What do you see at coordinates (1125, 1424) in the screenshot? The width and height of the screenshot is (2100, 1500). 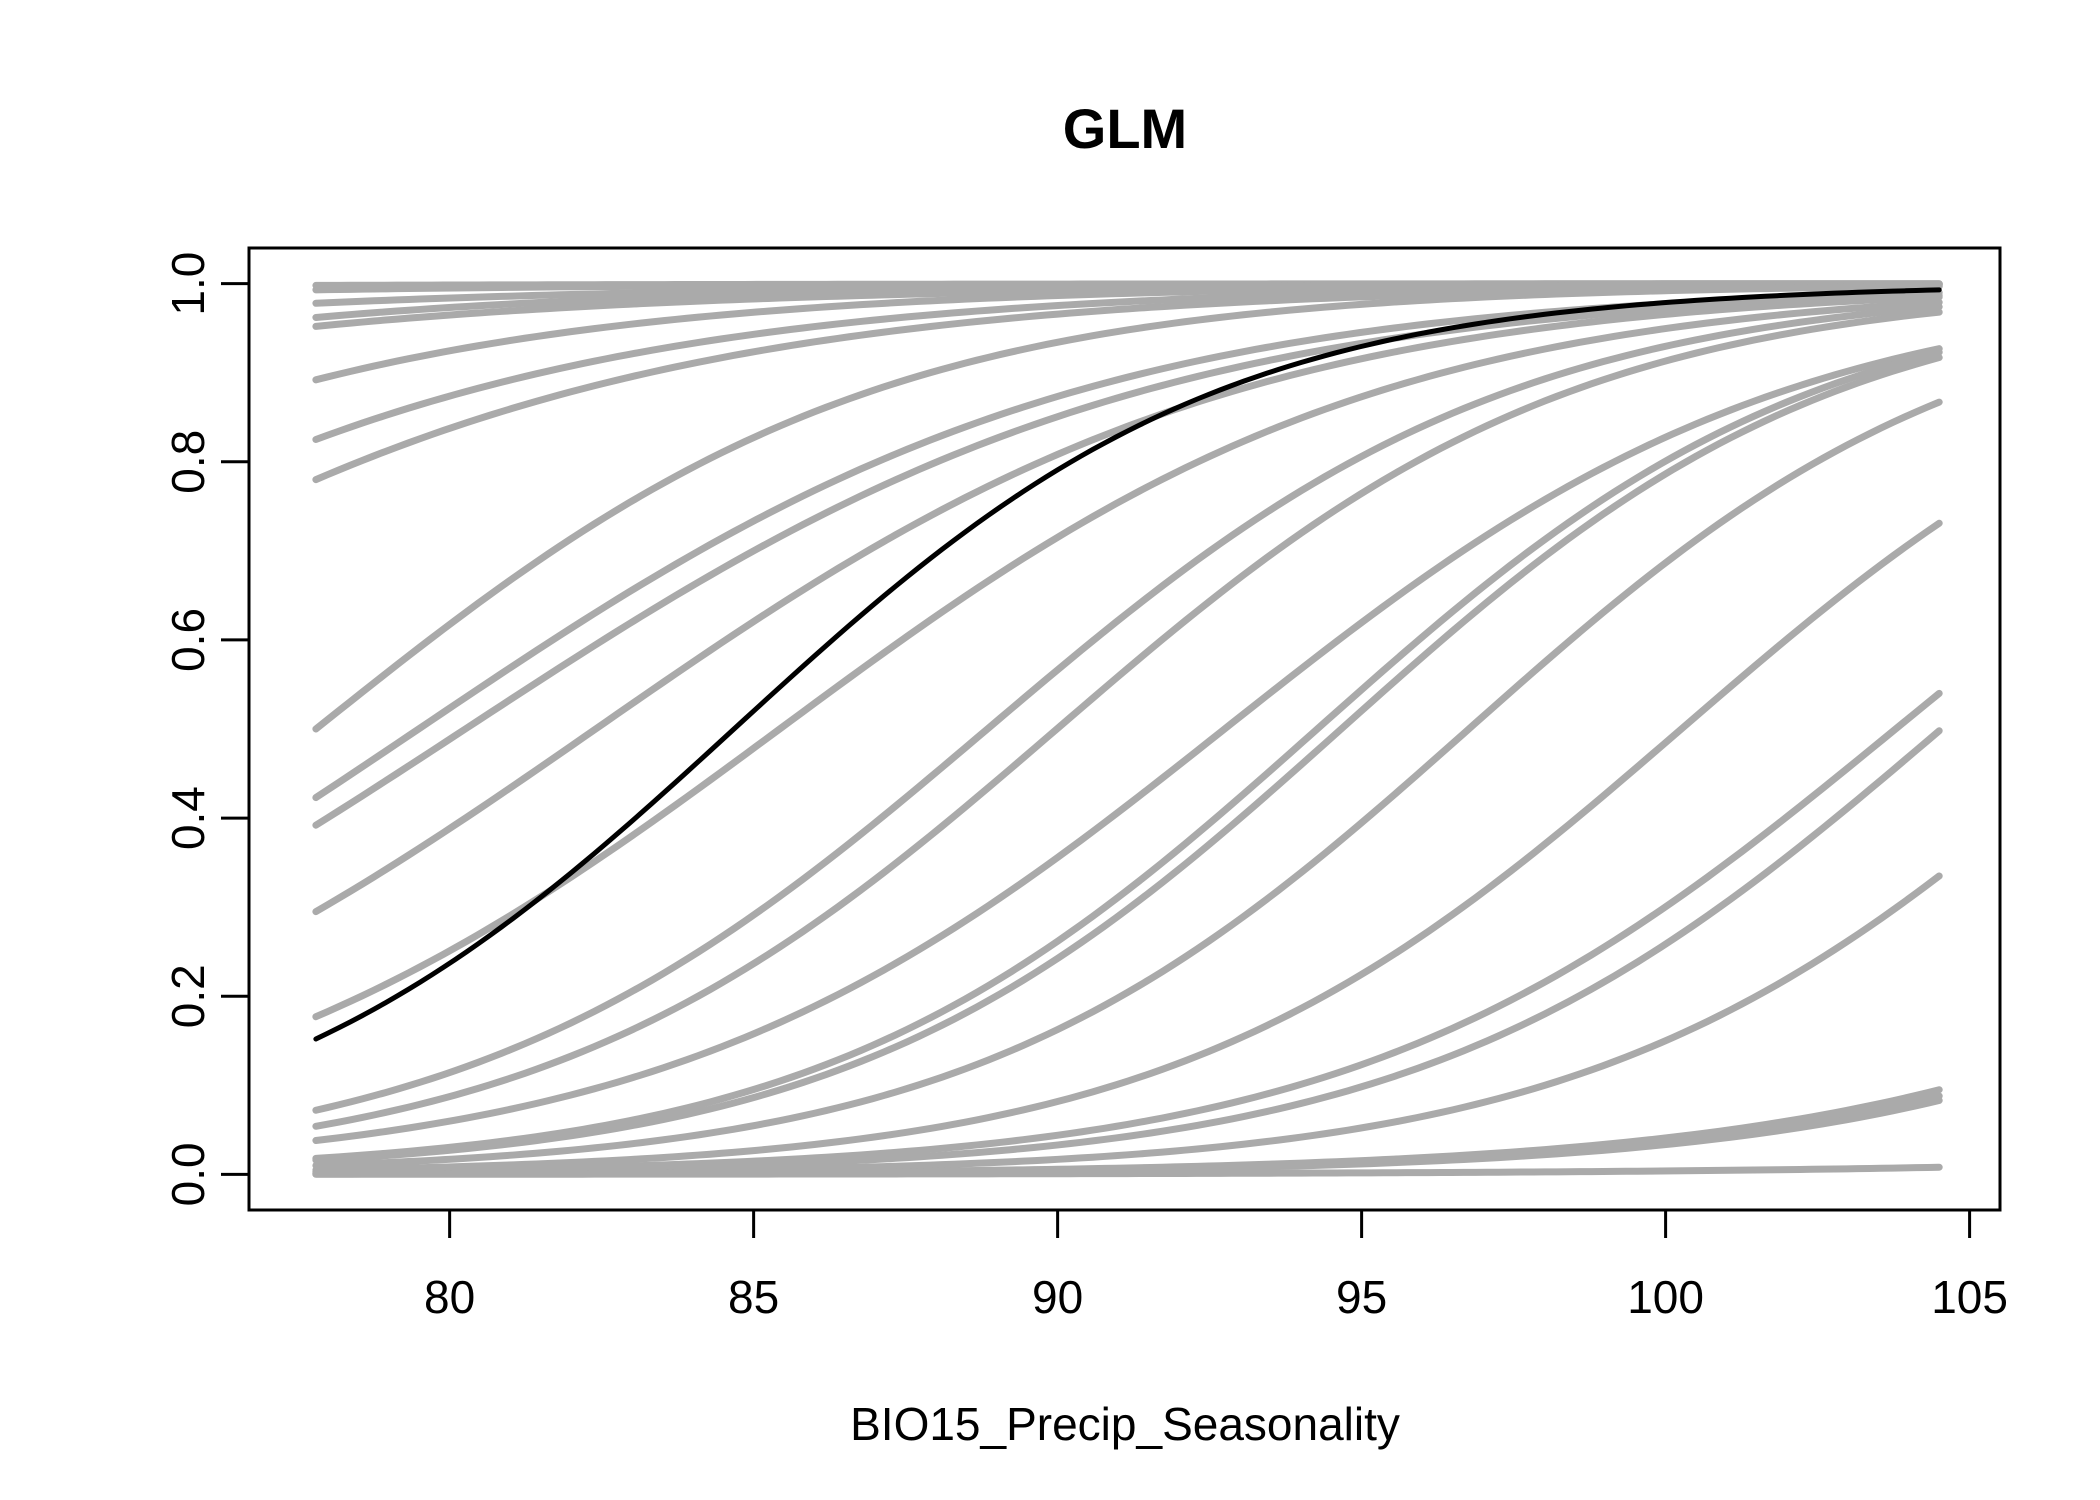 I see `x-axis-title: BIO15_Precip_Seasonality` at bounding box center [1125, 1424].